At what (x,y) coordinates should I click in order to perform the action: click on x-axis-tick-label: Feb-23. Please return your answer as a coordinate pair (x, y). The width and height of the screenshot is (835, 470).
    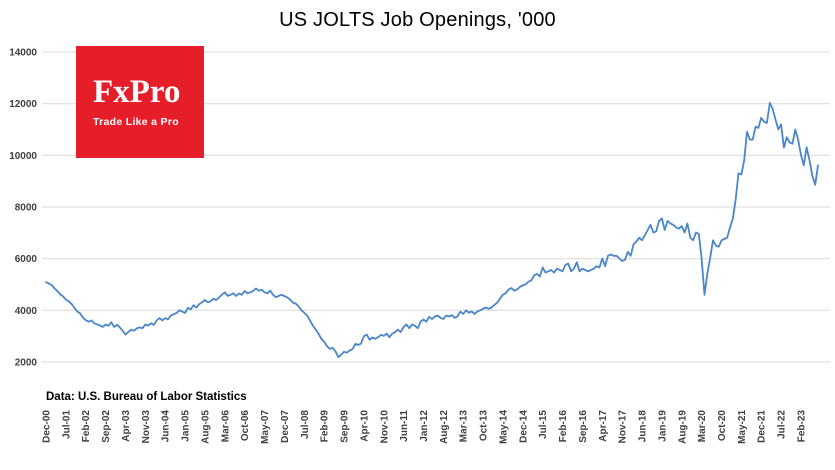
    Looking at the image, I should click on (802, 426).